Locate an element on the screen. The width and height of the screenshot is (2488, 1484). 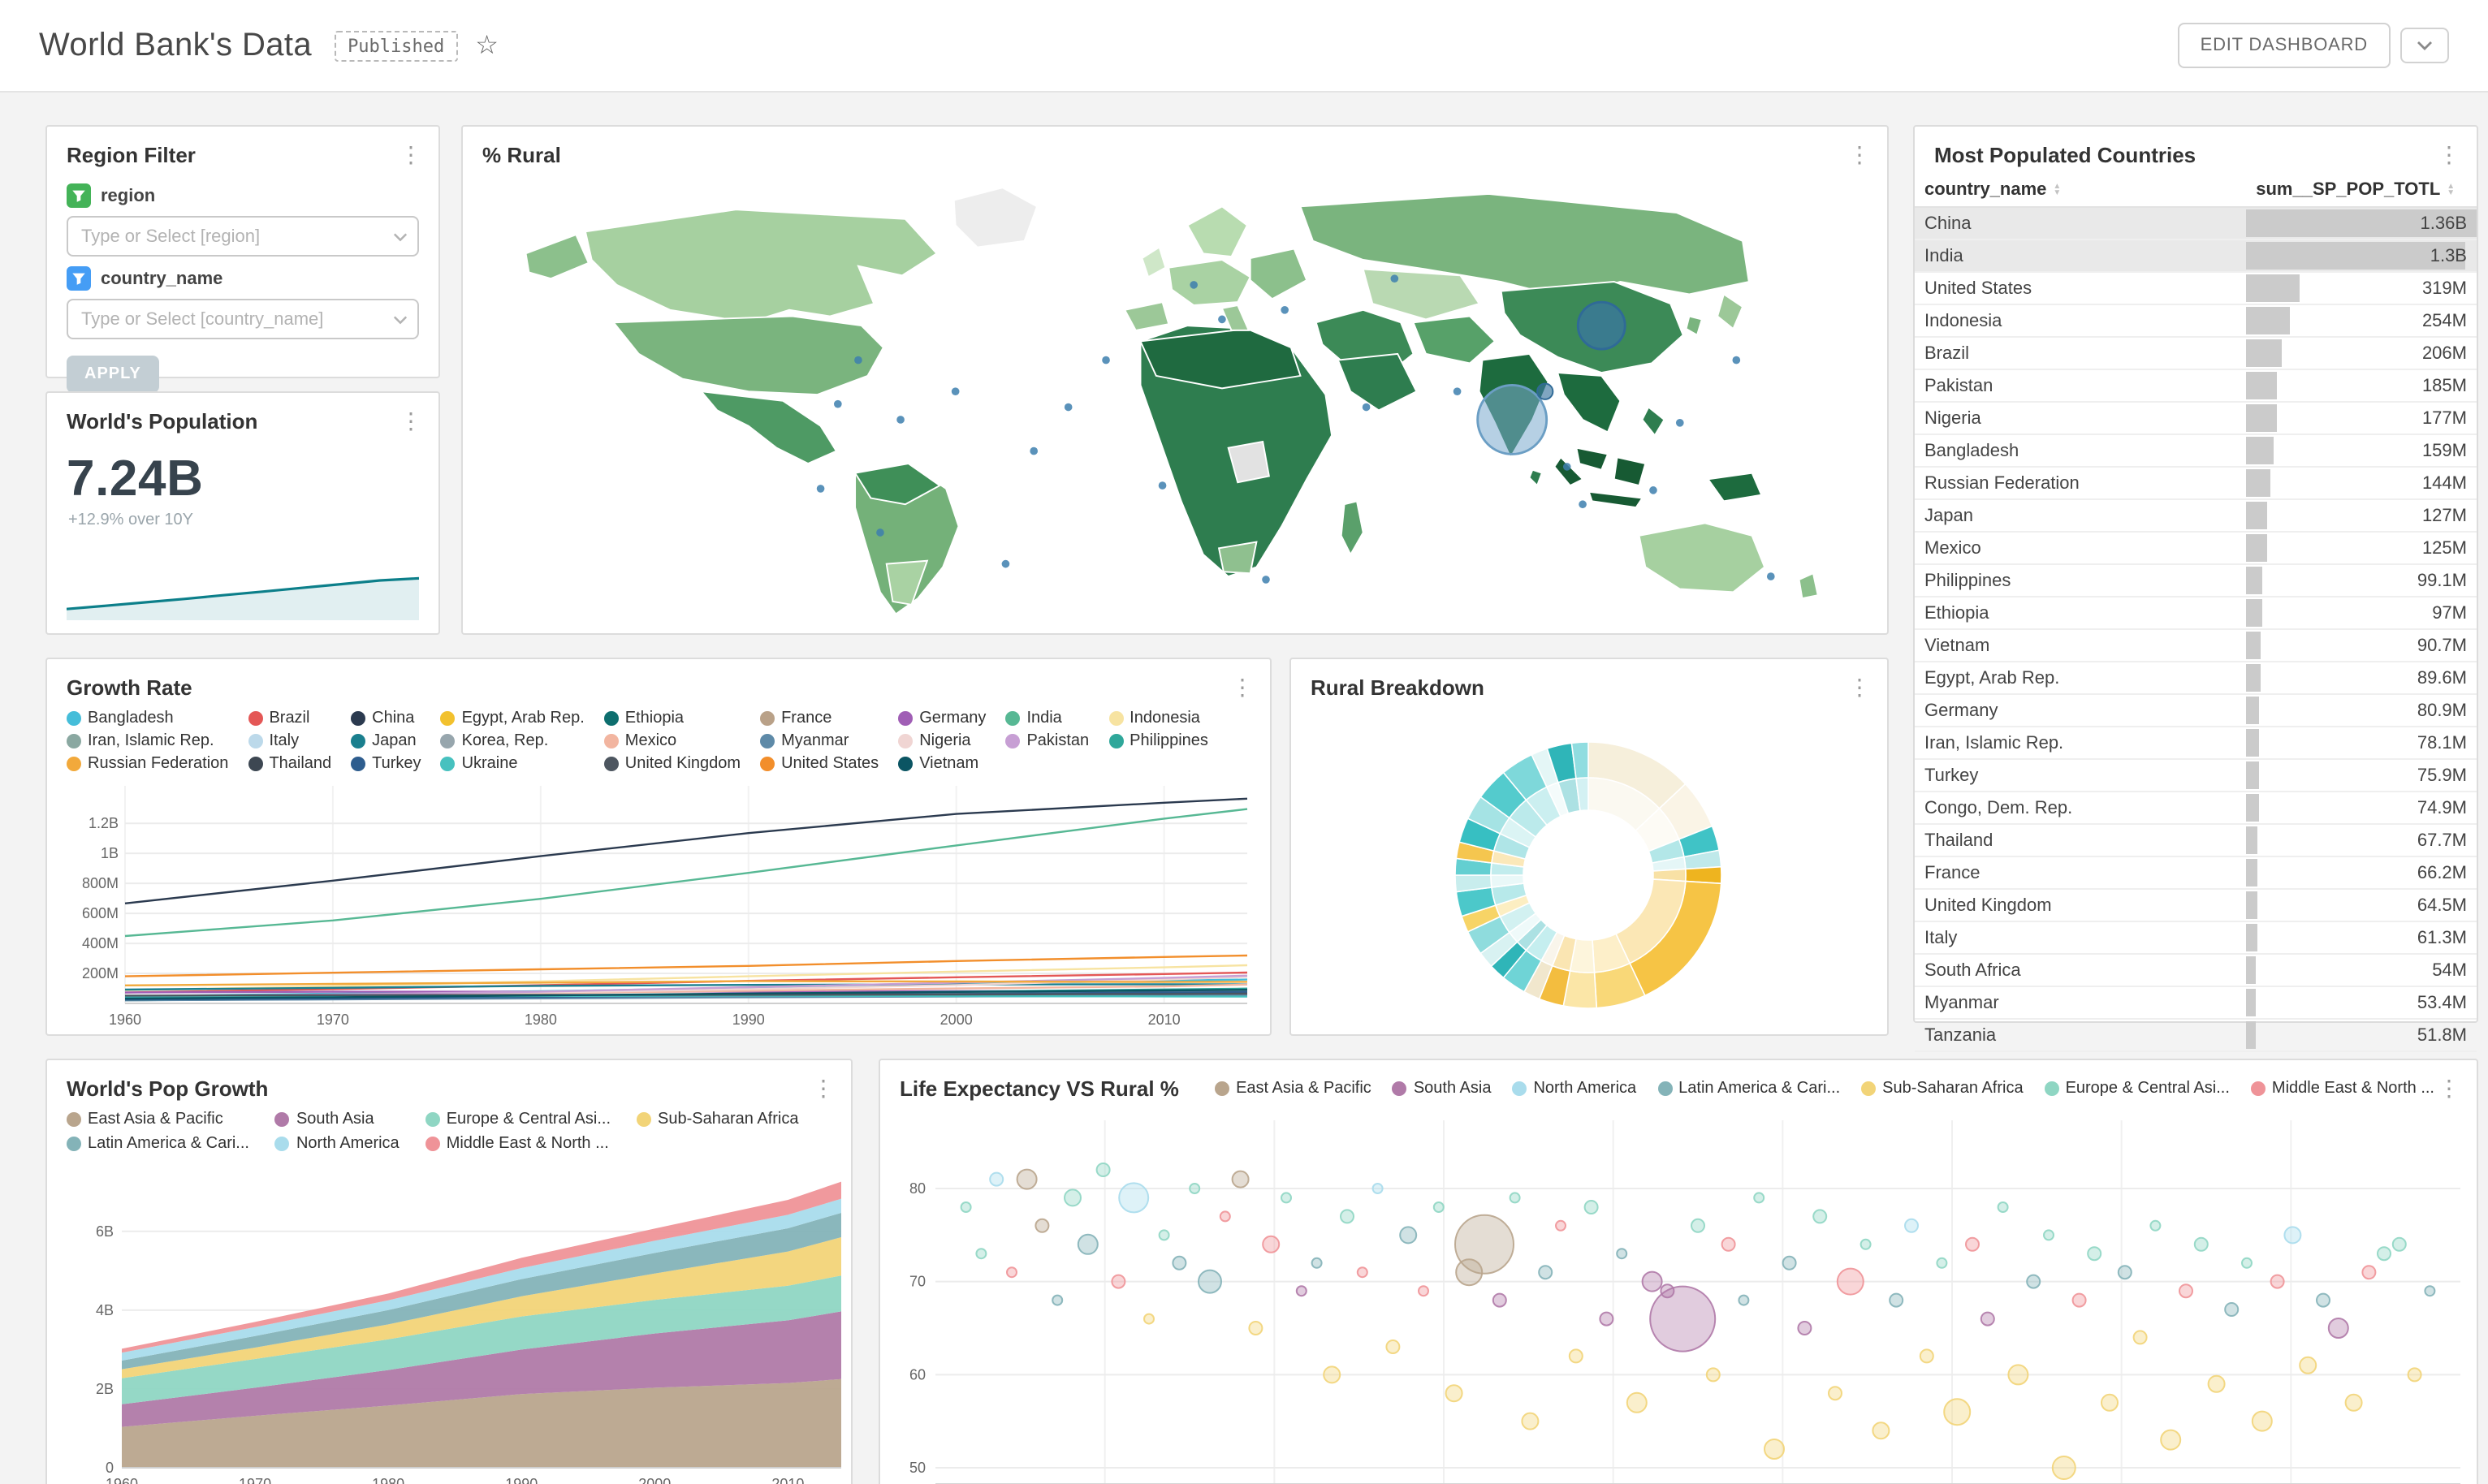
region-select-input is located at coordinates (243, 236).